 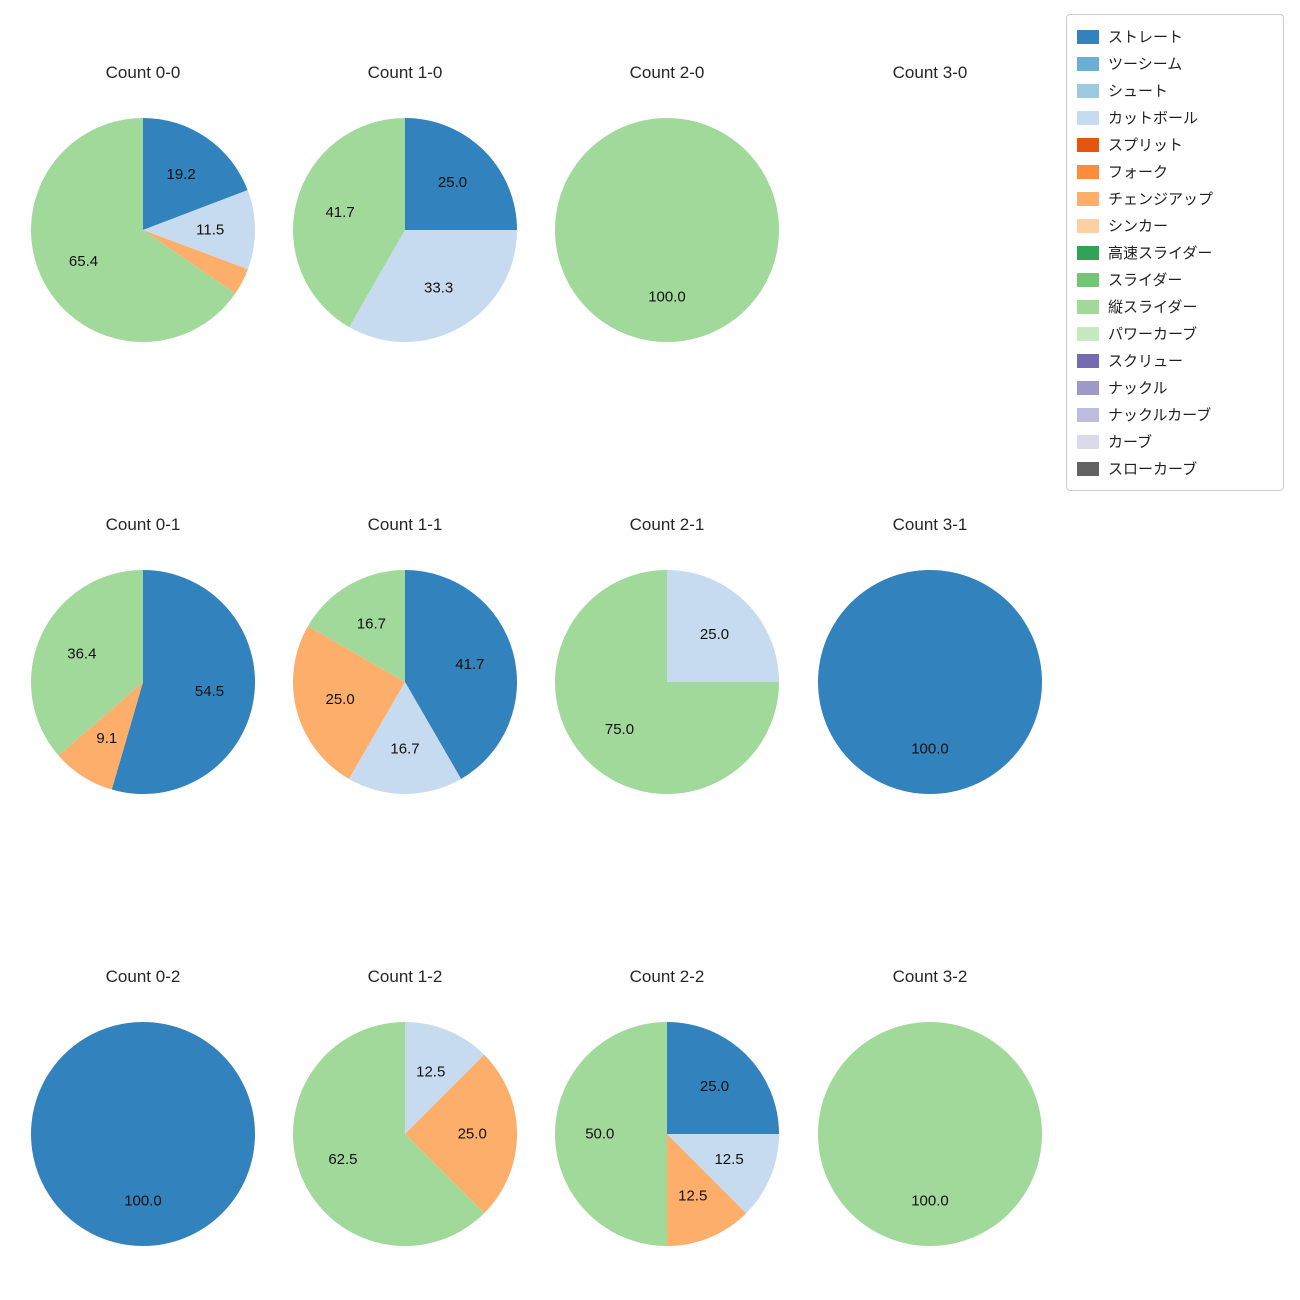 I want to click on legend-label: ナックル, so click(x=1138, y=388).